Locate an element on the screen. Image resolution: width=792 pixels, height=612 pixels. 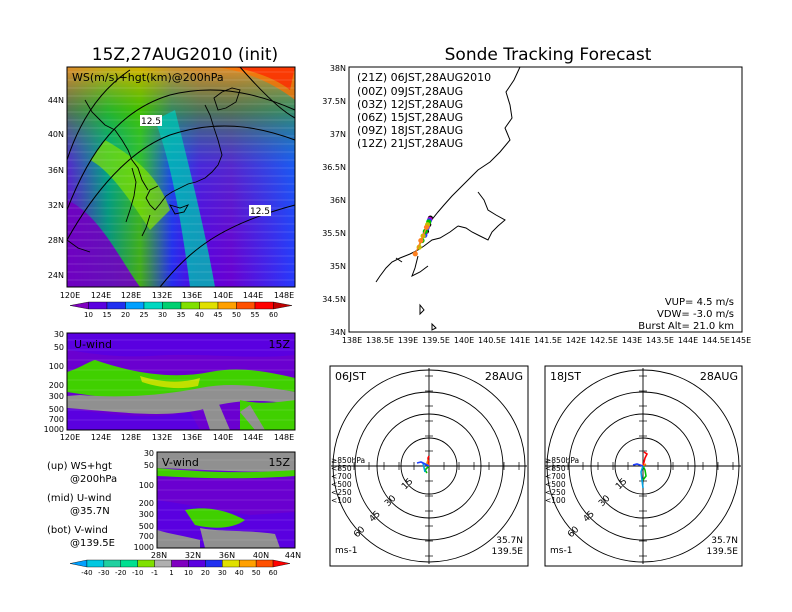
map-lon-tick: 144E is located at coordinates (253, 295).